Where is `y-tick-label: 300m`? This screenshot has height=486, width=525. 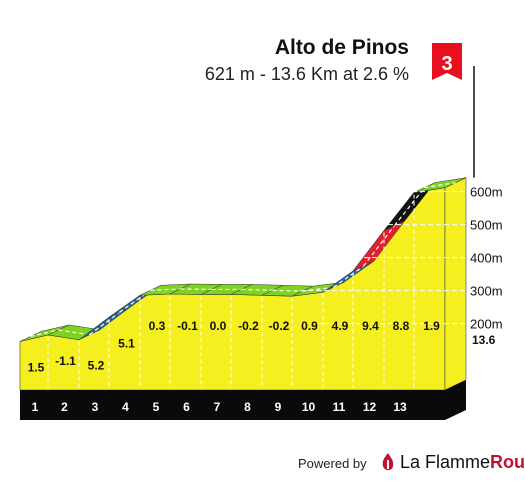 y-tick-label: 300m is located at coordinates (486, 291).